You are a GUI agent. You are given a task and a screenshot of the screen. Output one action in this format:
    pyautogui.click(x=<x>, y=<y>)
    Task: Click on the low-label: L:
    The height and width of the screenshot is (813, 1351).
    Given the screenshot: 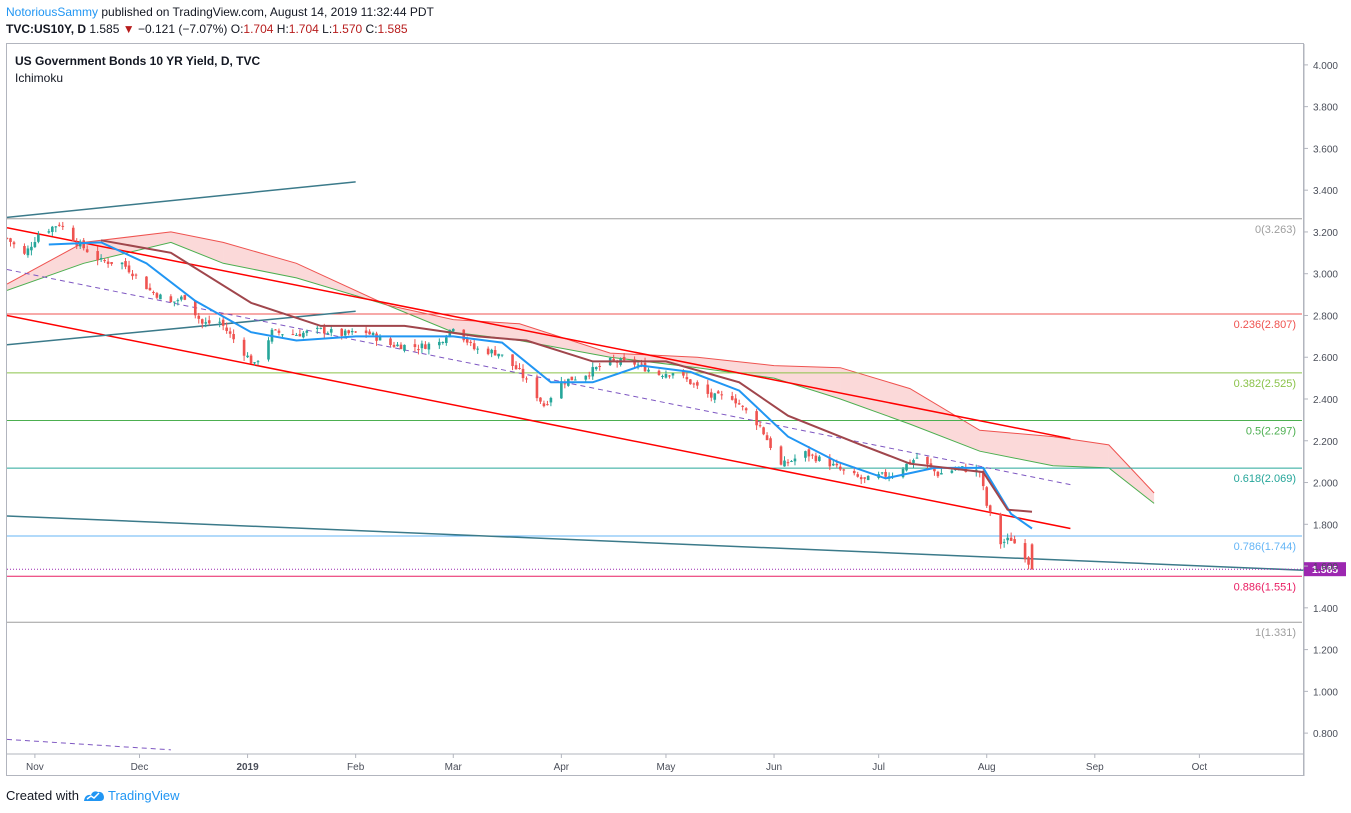 What is the action you would take?
    pyautogui.click(x=327, y=29)
    